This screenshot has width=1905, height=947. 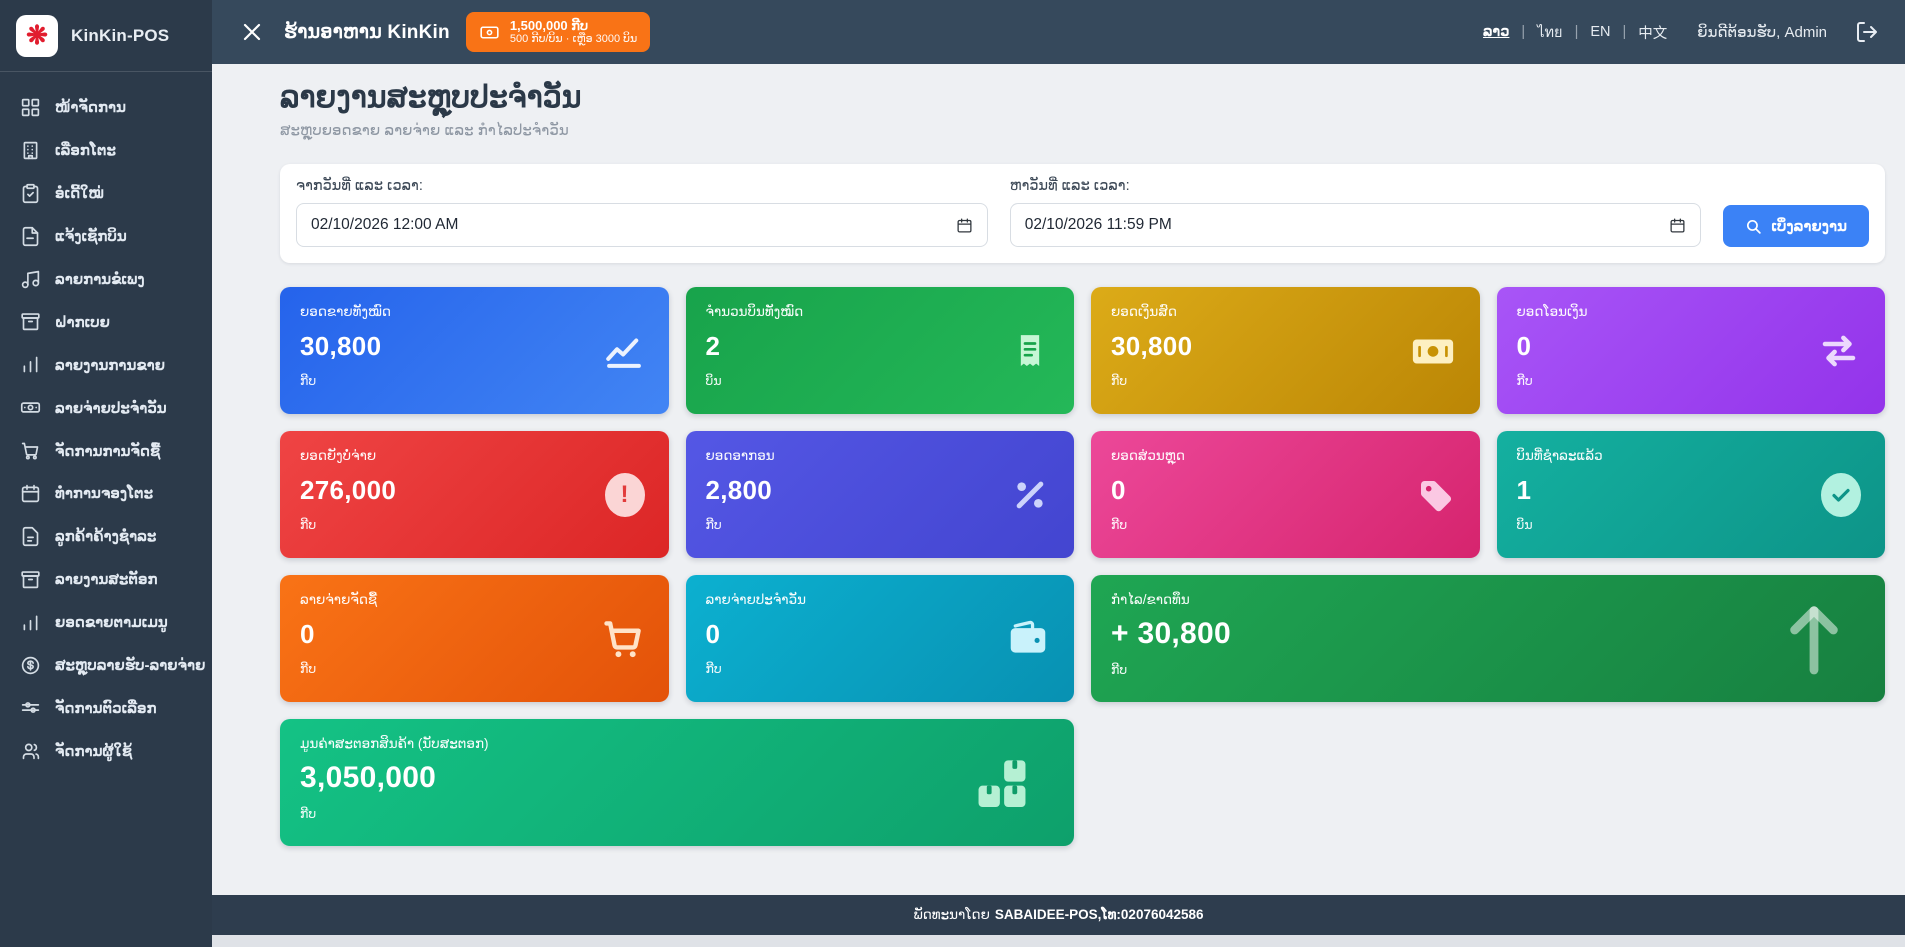 What do you see at coordinates (30, 279) in the screenshot?
I see `music-note-icon` at bounding box center [30, 279].